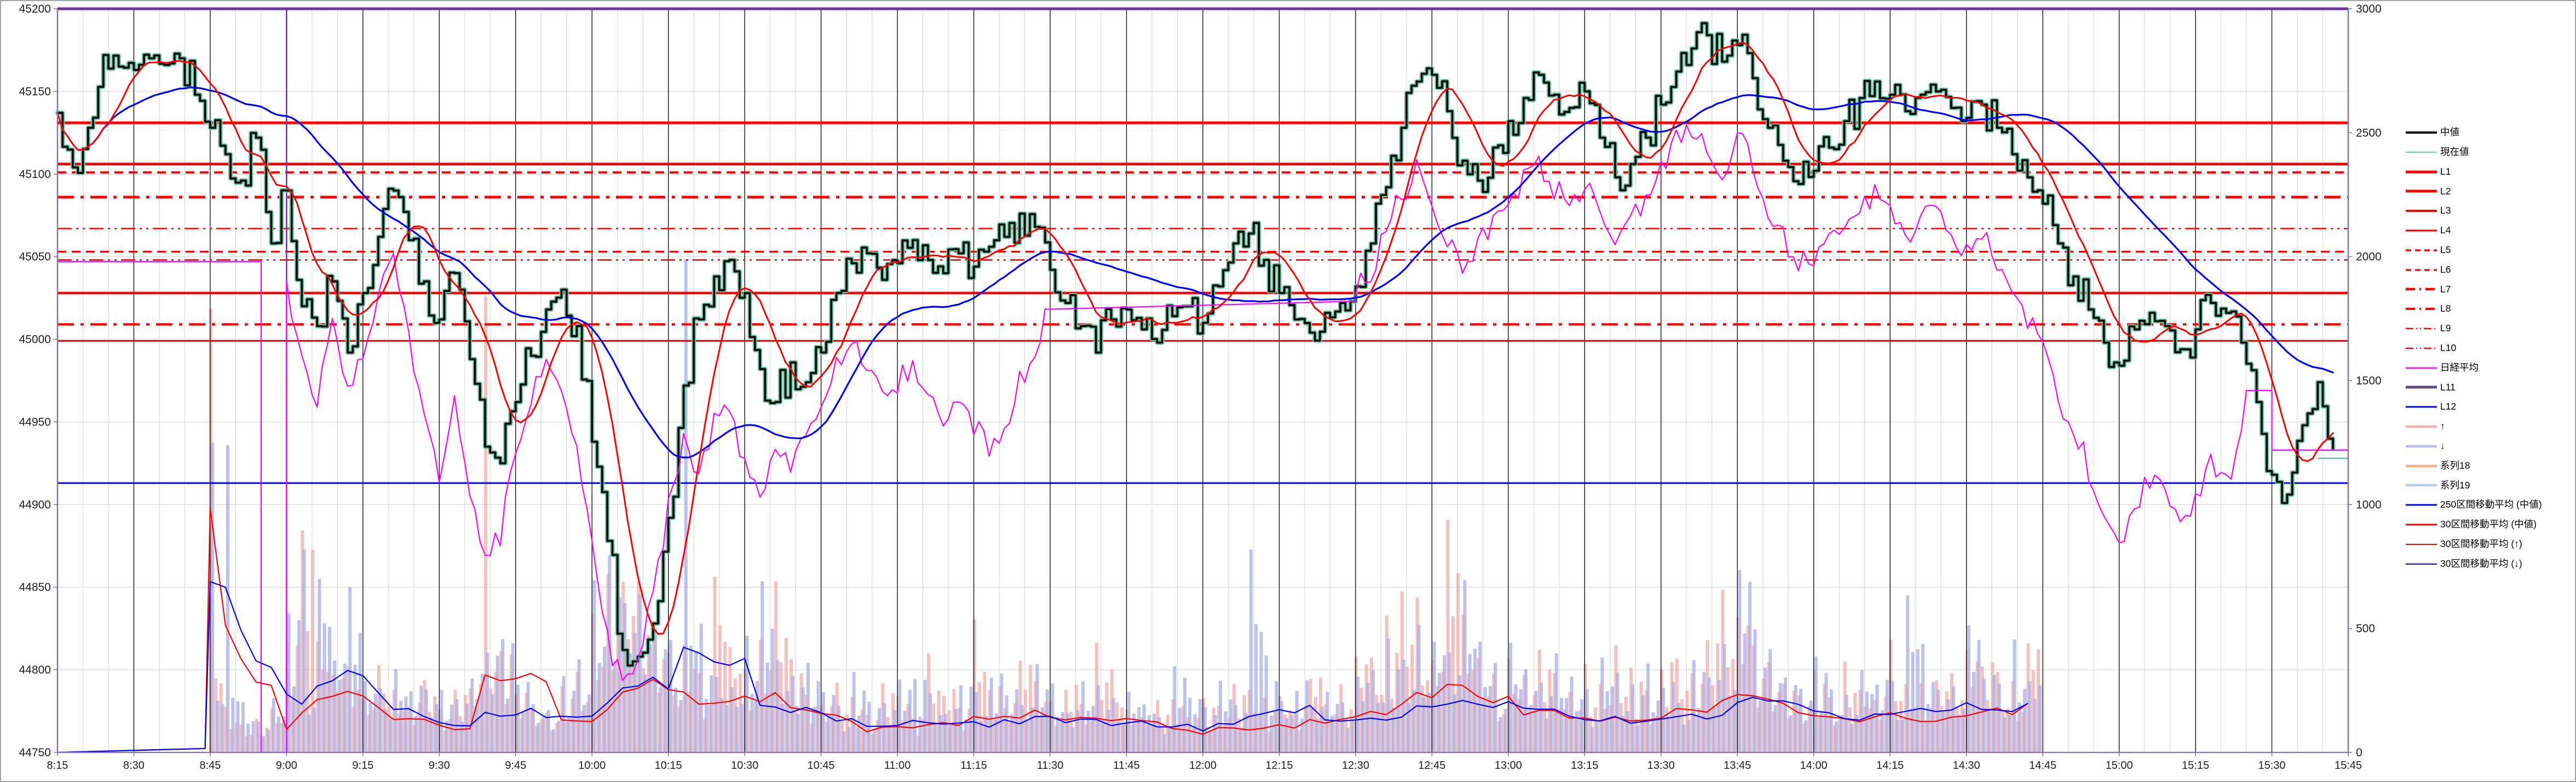  I want to click on legend-item-20: 250区間移動平均 (中値), so click(2474, 505).